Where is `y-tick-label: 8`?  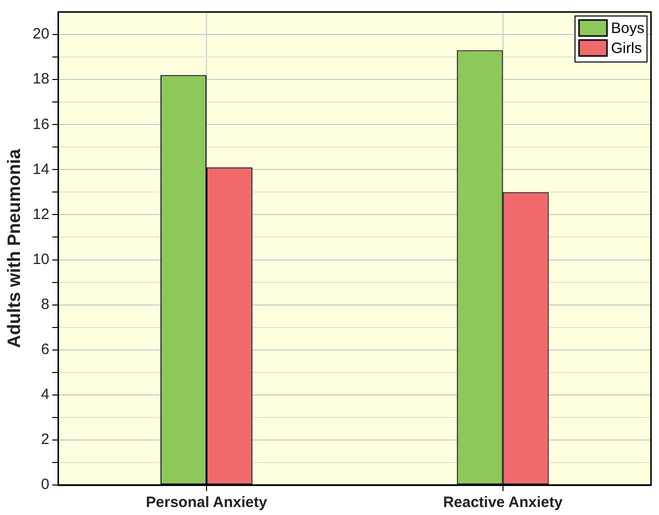 y-tick-label: 8 is located at coordinates (45, 304).